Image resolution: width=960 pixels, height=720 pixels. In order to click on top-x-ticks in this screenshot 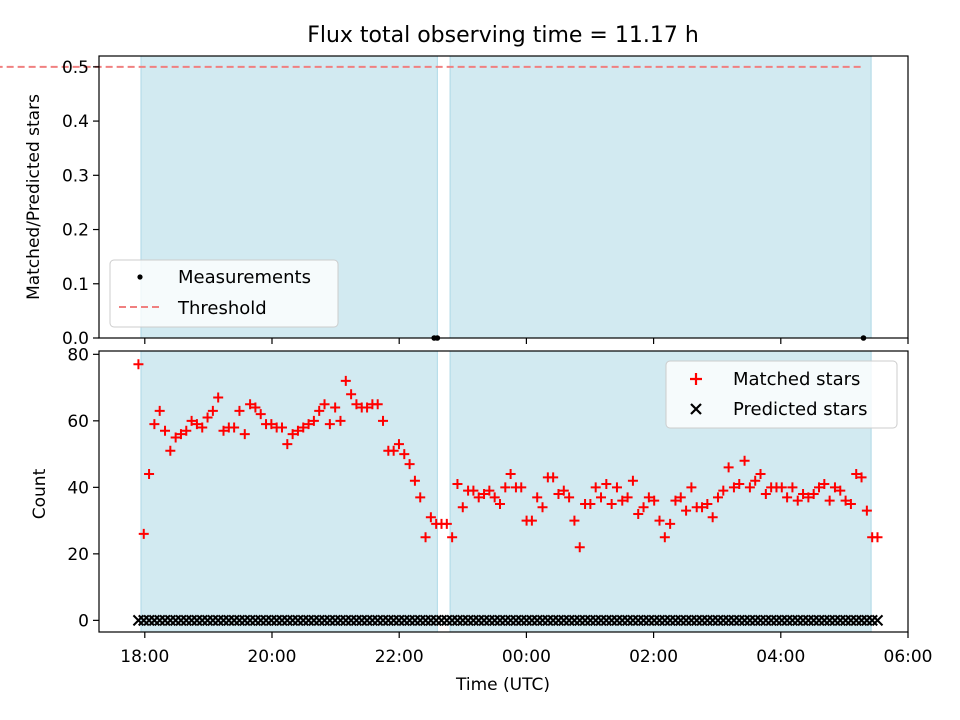, I will do `click(526, 341)`.